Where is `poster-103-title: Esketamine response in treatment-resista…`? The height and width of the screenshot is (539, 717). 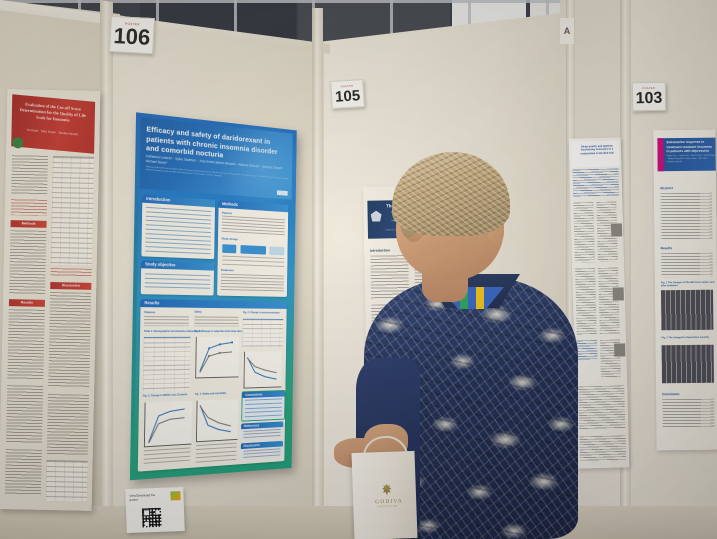 poster-103-title: Esketamine response in treatment-resista… is located at coordinates (689, 146).